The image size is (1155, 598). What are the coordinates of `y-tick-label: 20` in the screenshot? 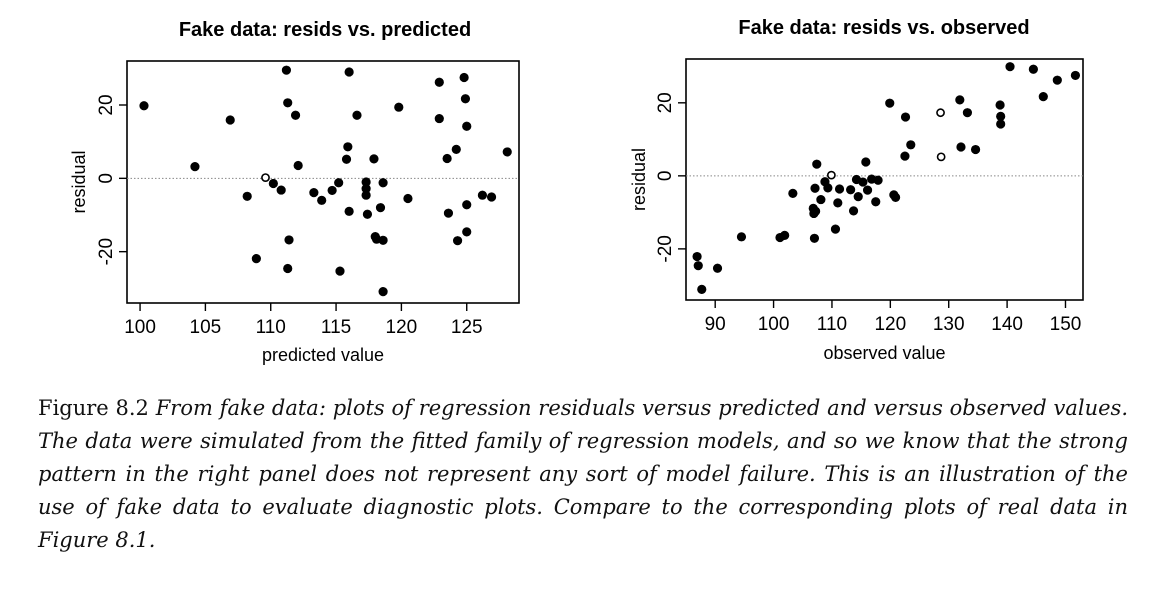 It's located at (665, 102).